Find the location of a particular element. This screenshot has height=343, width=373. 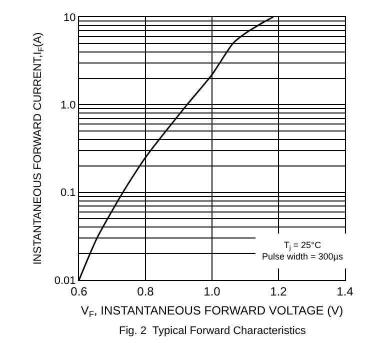

y-tick-label: 0.01 is located at coordinates (65, 280).